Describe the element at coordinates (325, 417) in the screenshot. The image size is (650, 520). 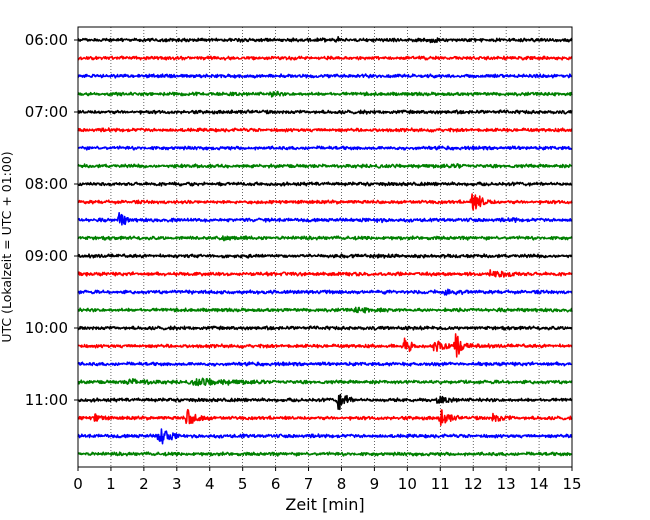
I see `trace-11:15` at that location.